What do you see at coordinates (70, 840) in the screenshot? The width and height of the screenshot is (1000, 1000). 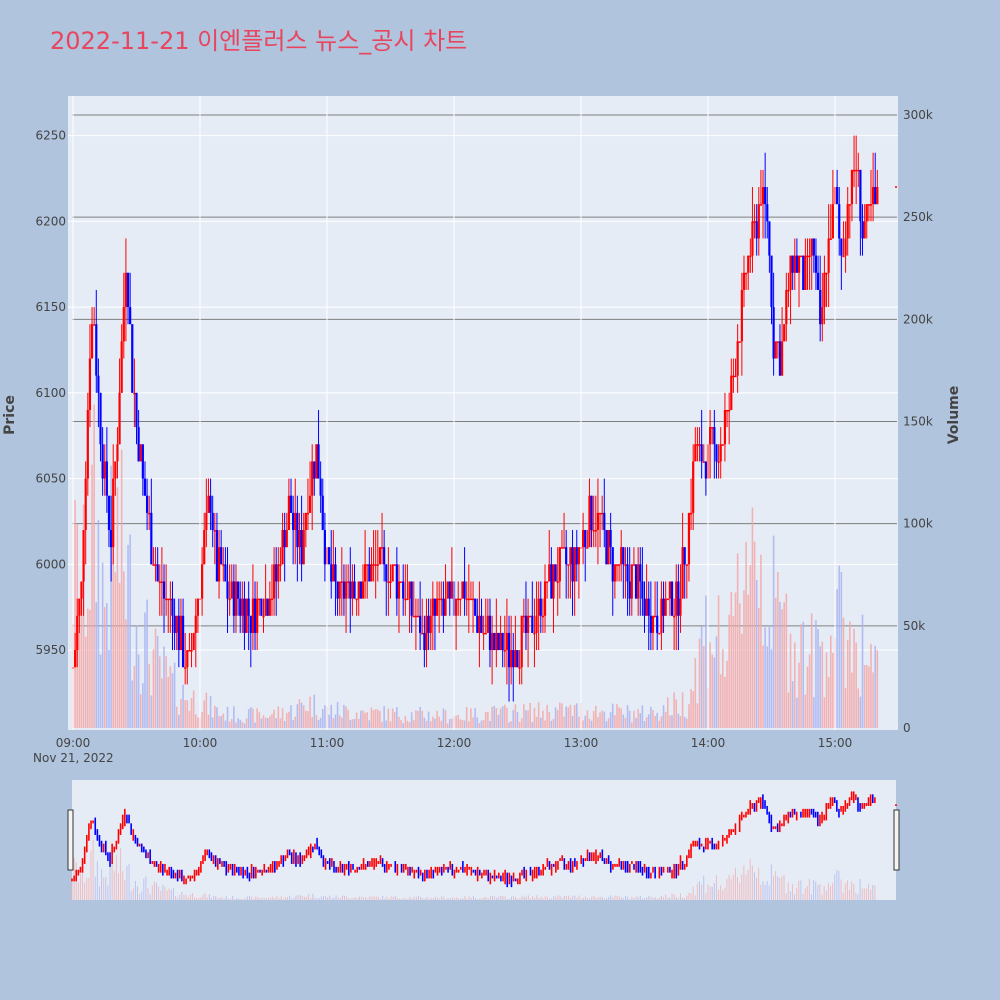 I see `range-slider-left-handle` at bounding box center [70, 840].